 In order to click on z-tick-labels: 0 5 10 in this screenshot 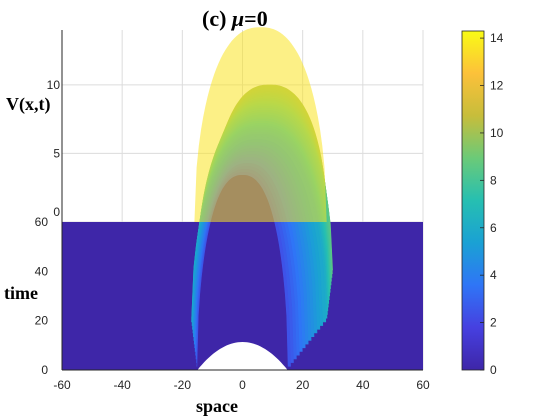, I will do `click(54, 148)`.